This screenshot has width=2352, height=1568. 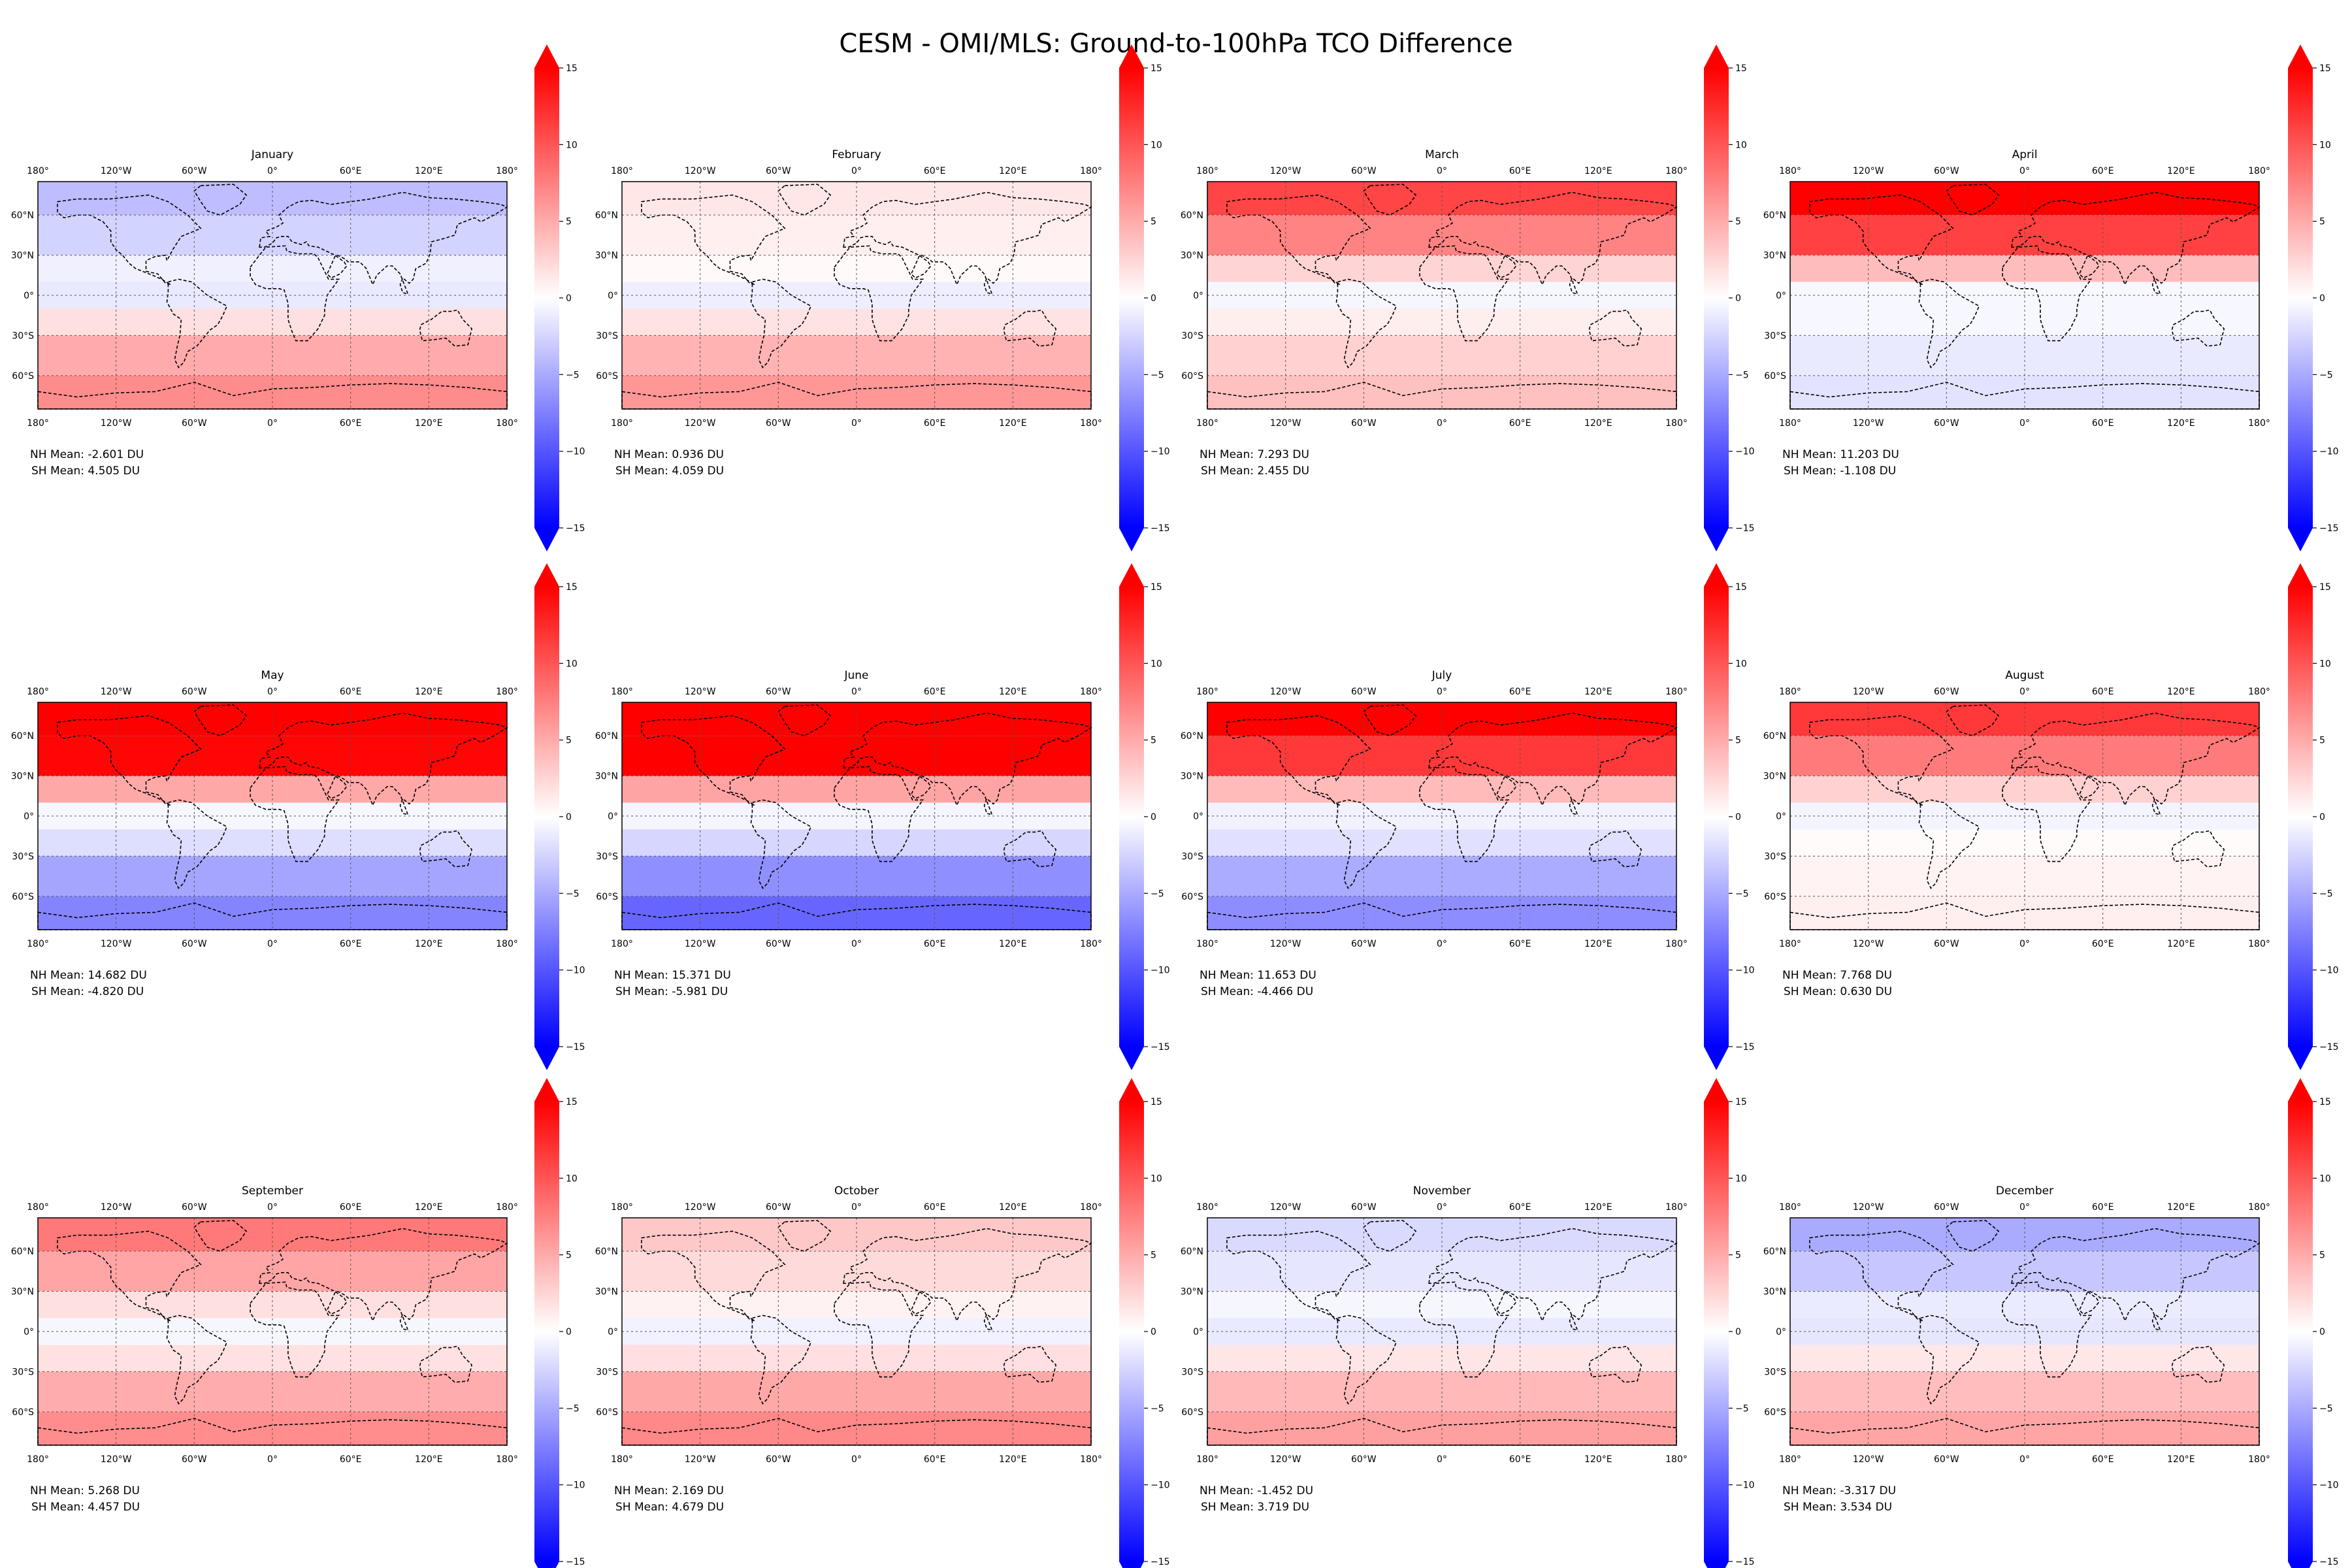 I want to click on lon-label-top: 60°E, so click(x=1520, y=171).